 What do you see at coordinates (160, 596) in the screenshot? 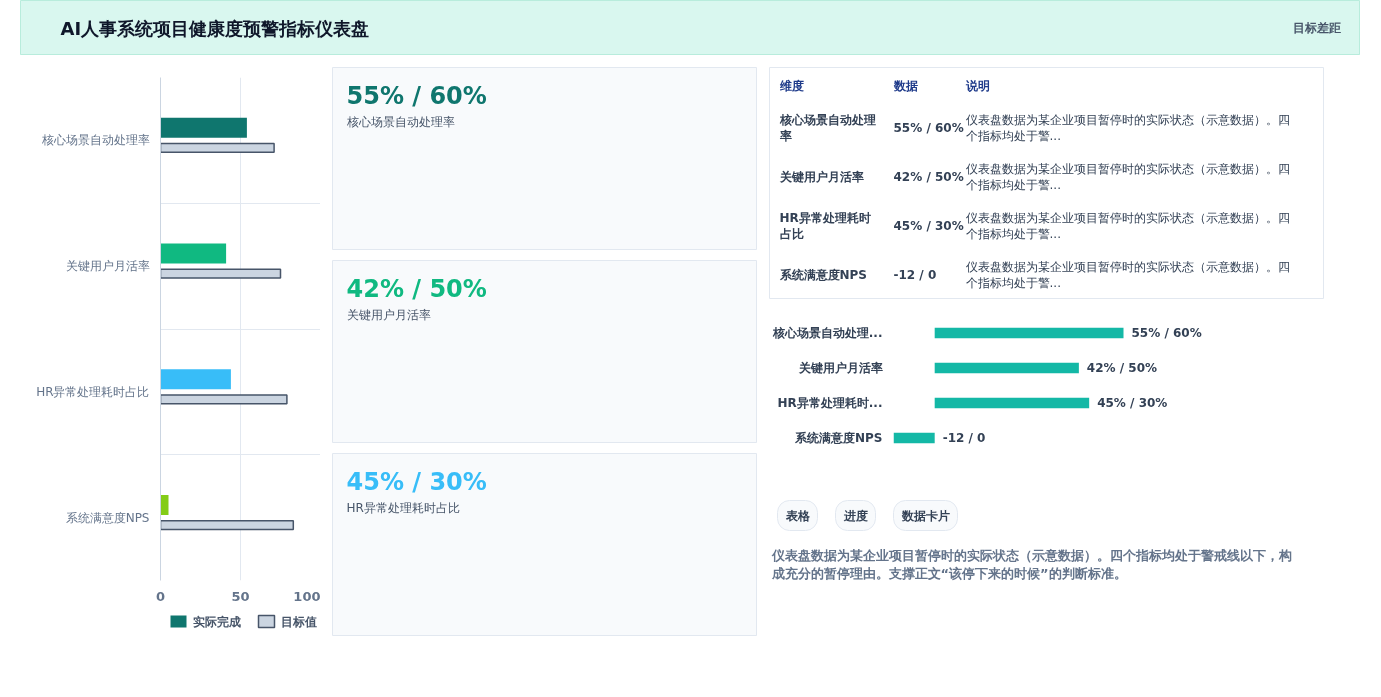
I see `x-tick-label: 0` at bounding box center [160, 596].